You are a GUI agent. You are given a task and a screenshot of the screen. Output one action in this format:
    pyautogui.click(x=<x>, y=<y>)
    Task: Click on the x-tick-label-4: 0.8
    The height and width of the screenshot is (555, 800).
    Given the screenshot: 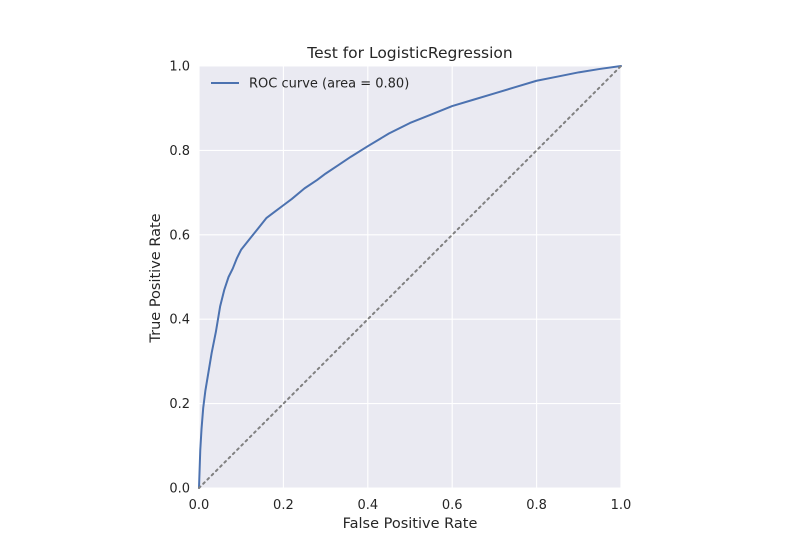 What is the action you would take?
    pyautogui.click(x=536, y=505)
    